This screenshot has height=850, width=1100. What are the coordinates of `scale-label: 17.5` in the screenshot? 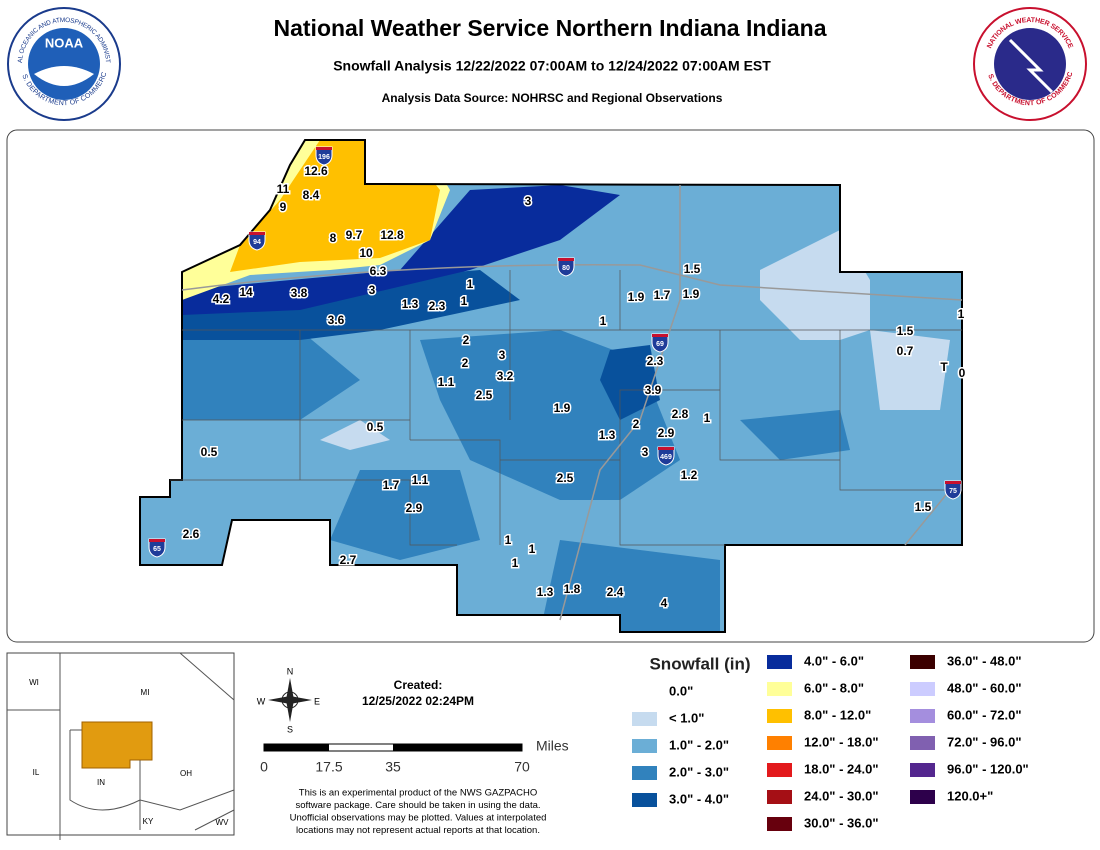 It's located at (328, 767).